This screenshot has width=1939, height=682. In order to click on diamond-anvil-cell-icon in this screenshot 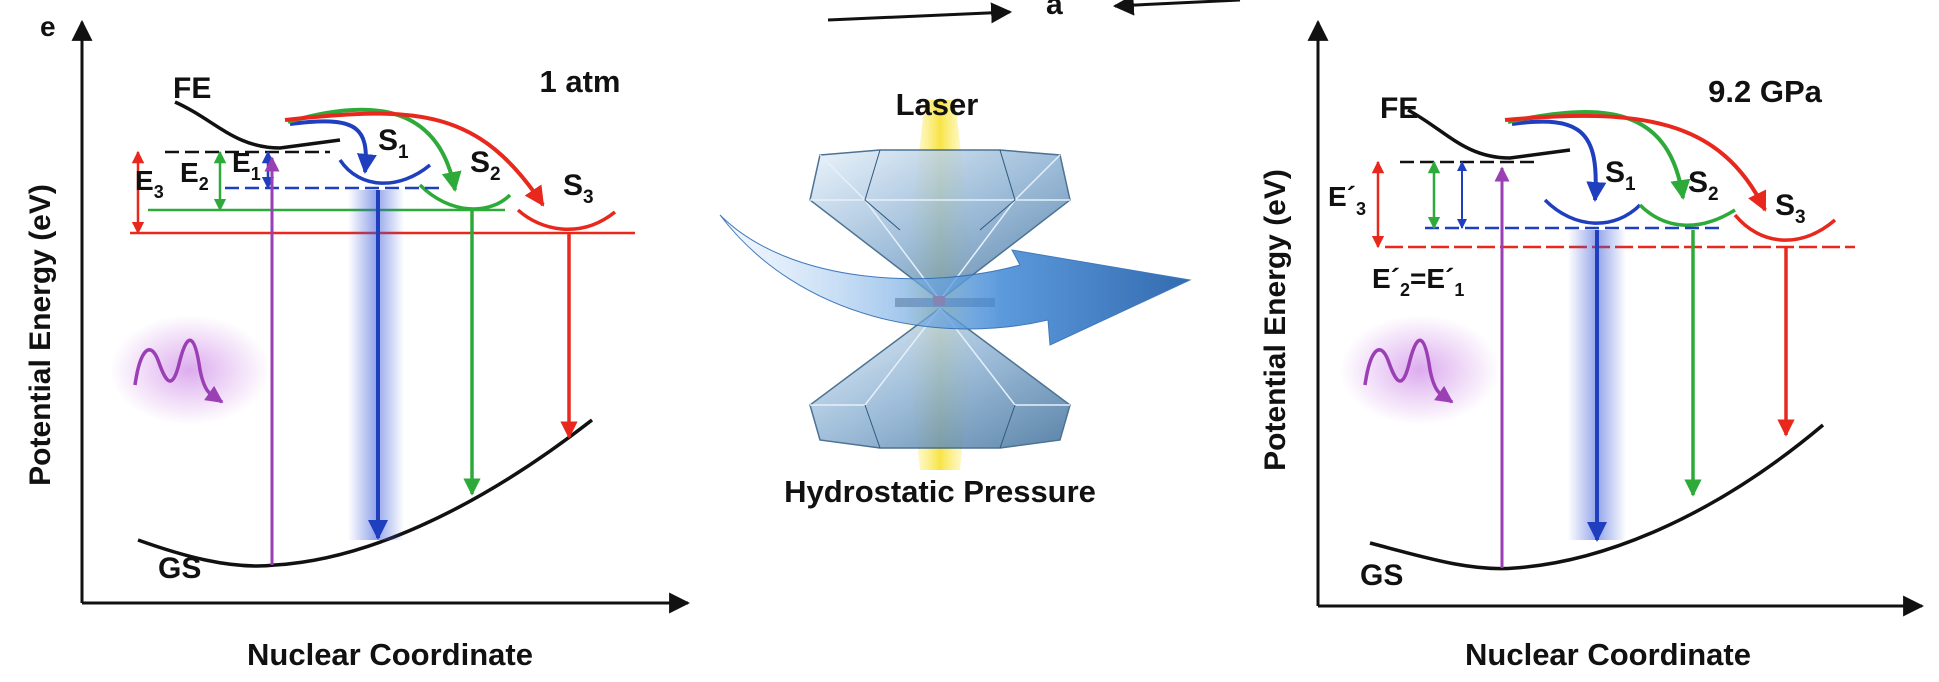, I will do `click(940, 285)`.